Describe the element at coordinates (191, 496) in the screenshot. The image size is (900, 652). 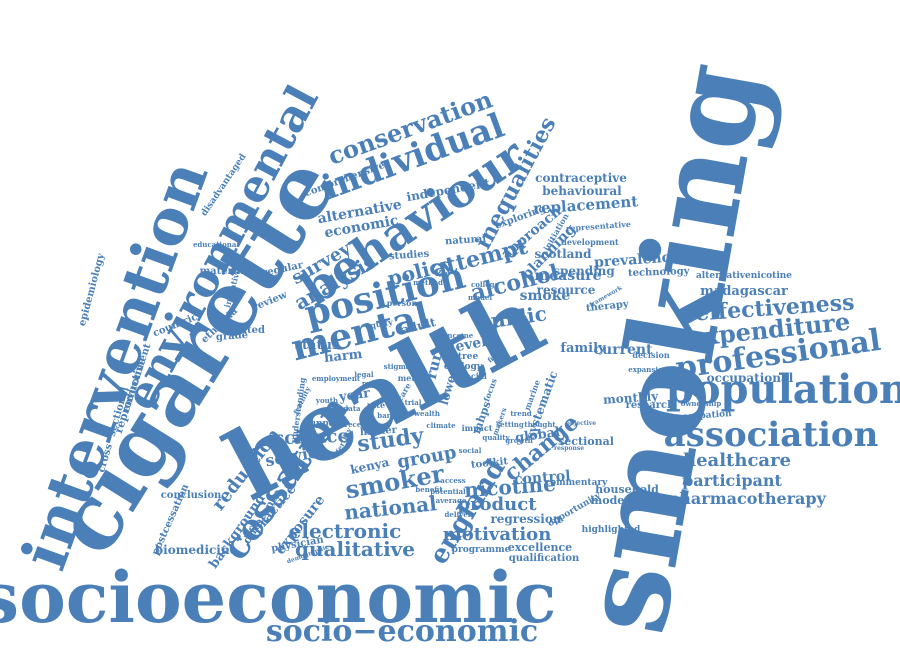
I see `word-conclusion: conclusion` at that location.